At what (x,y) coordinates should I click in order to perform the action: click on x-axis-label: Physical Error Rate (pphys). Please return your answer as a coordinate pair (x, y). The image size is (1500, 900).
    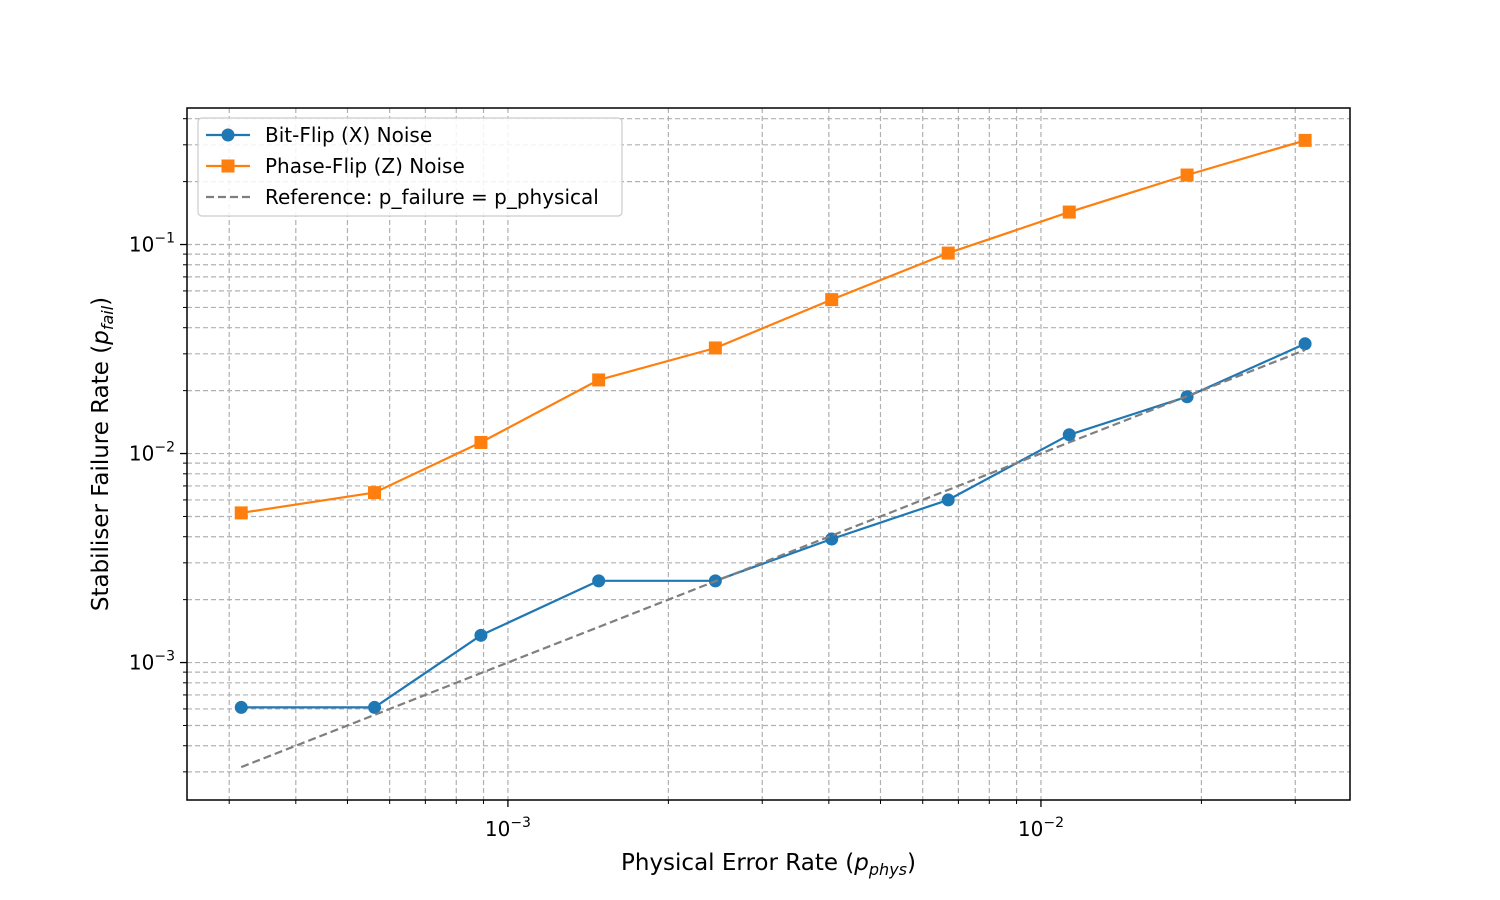
    Looking at the image, I should click on (768, 864).